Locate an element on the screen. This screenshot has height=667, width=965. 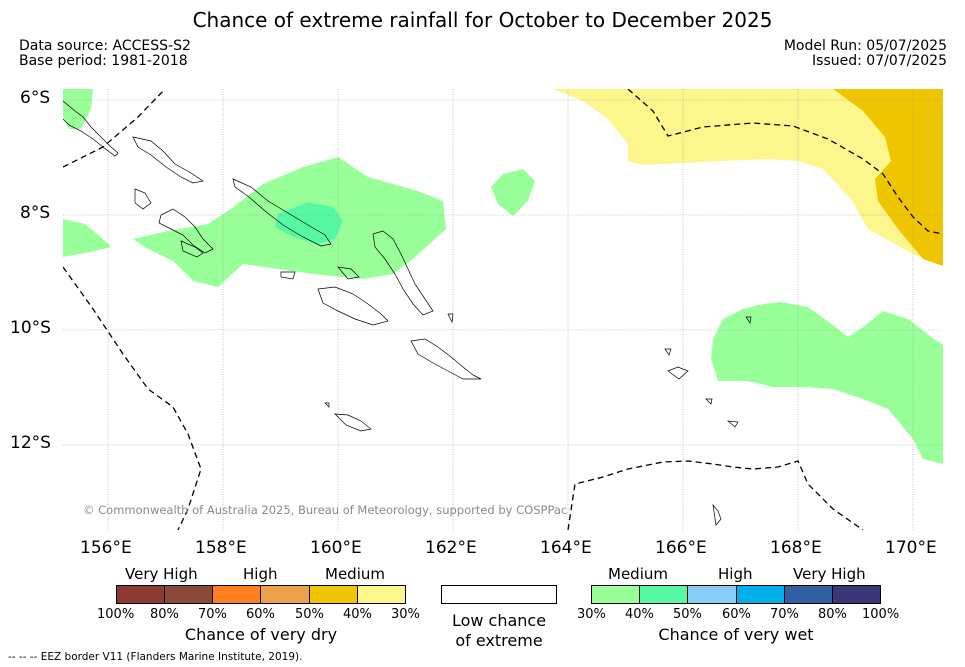
low-chance-line2: of extreme is located at coordinates (499, 640).